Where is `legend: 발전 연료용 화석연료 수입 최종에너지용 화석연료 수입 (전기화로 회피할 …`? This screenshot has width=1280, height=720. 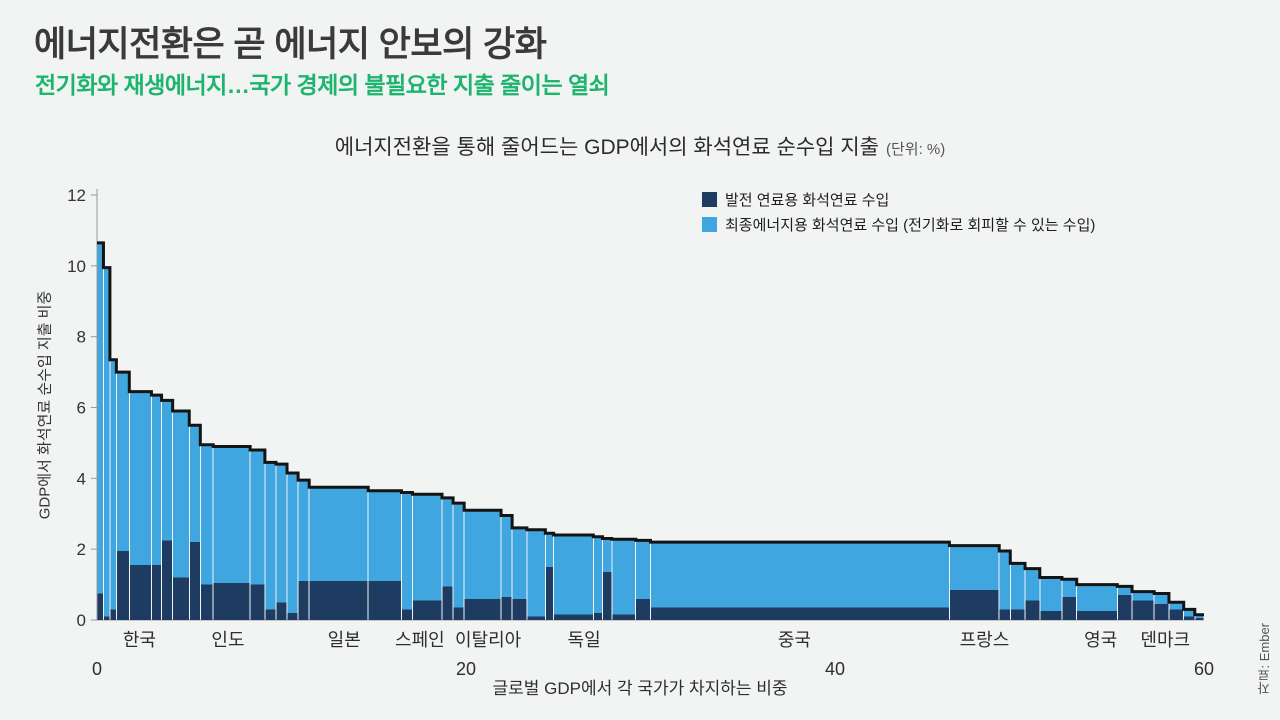
legend: 발전 연료용 화석연료 수입 최종에너지용 화석연료 수입 (전기화로 회피할 … is located at coordinates (898, 214).